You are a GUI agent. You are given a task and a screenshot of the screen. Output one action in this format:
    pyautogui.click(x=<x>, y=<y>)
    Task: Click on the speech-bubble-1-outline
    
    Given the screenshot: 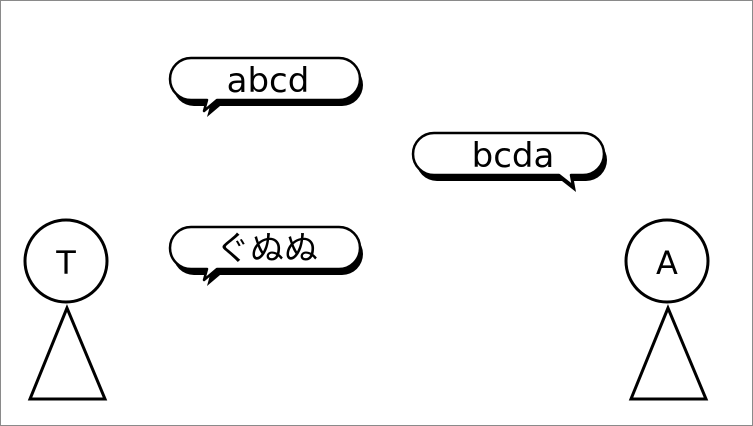 What is the action you would take?
    pyautogui.click(x=265, y=84)
    